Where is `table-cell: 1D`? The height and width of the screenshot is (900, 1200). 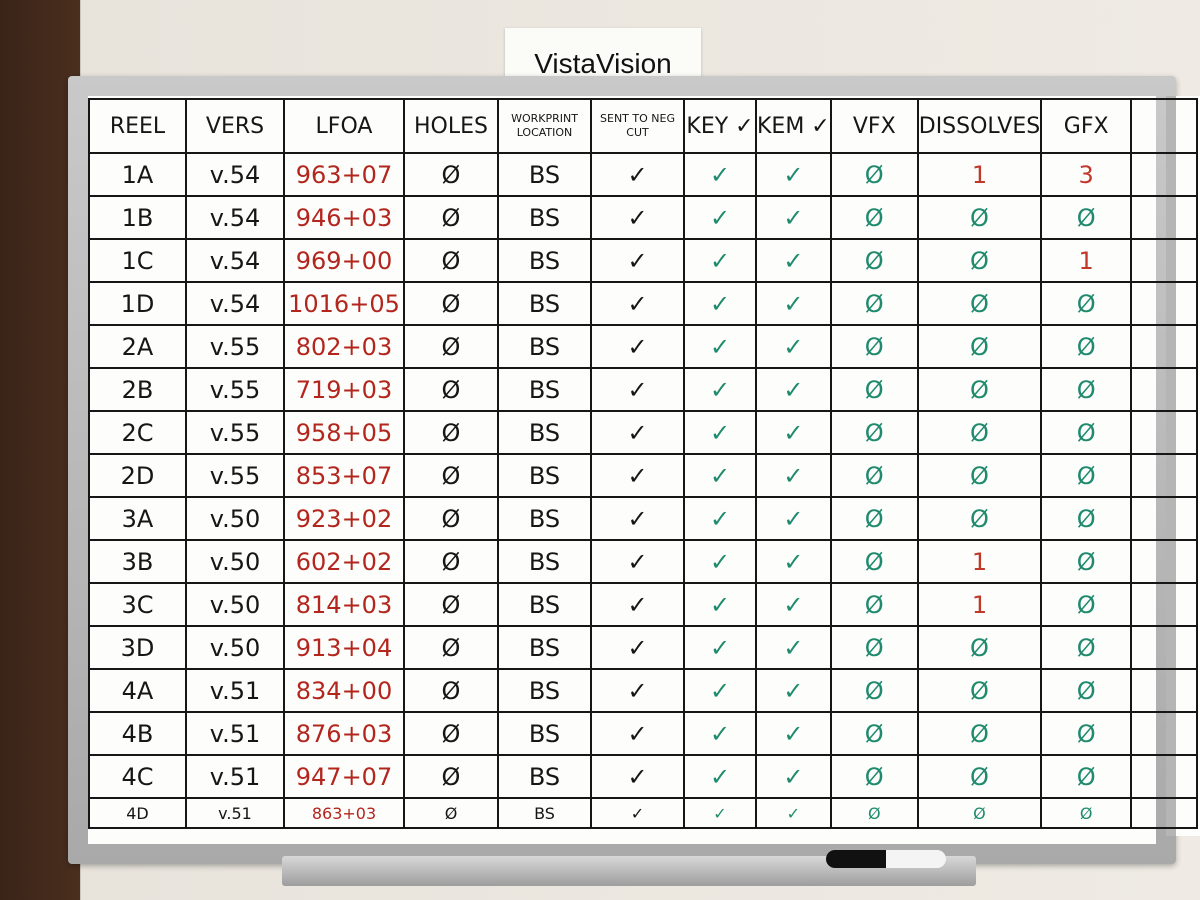
table-cell: 1D is located at coordinates (137, 303).